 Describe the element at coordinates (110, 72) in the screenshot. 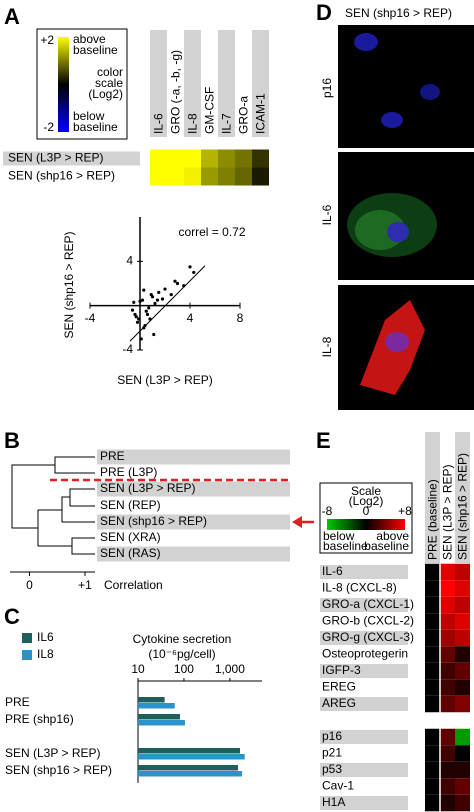

I see `colorbar-title: color` at that location.